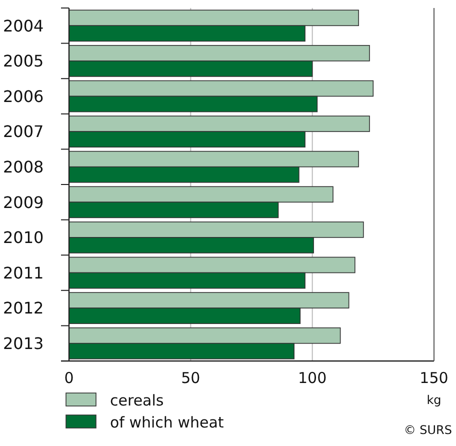 The width and height of the screenshot is (456, 446). Describe the element at coordinates (428, 430) in the screenshot. I see `text: © SURS` at that location.